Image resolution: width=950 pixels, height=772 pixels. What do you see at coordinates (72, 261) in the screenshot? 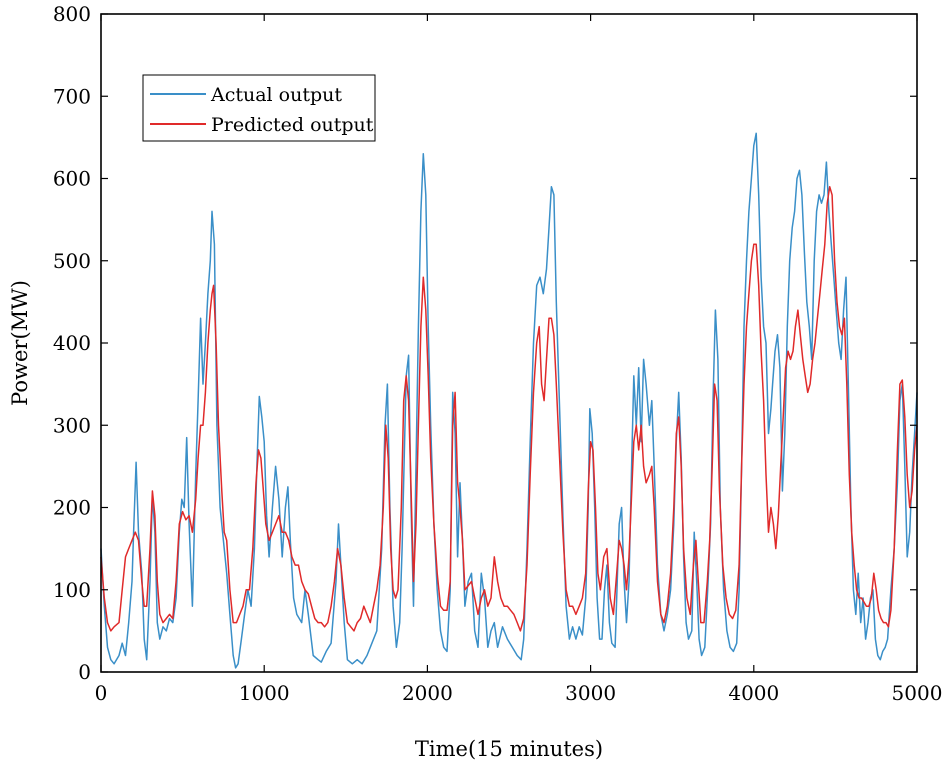
I see `y-tick-label: 500` at bounding box center [72, 261].